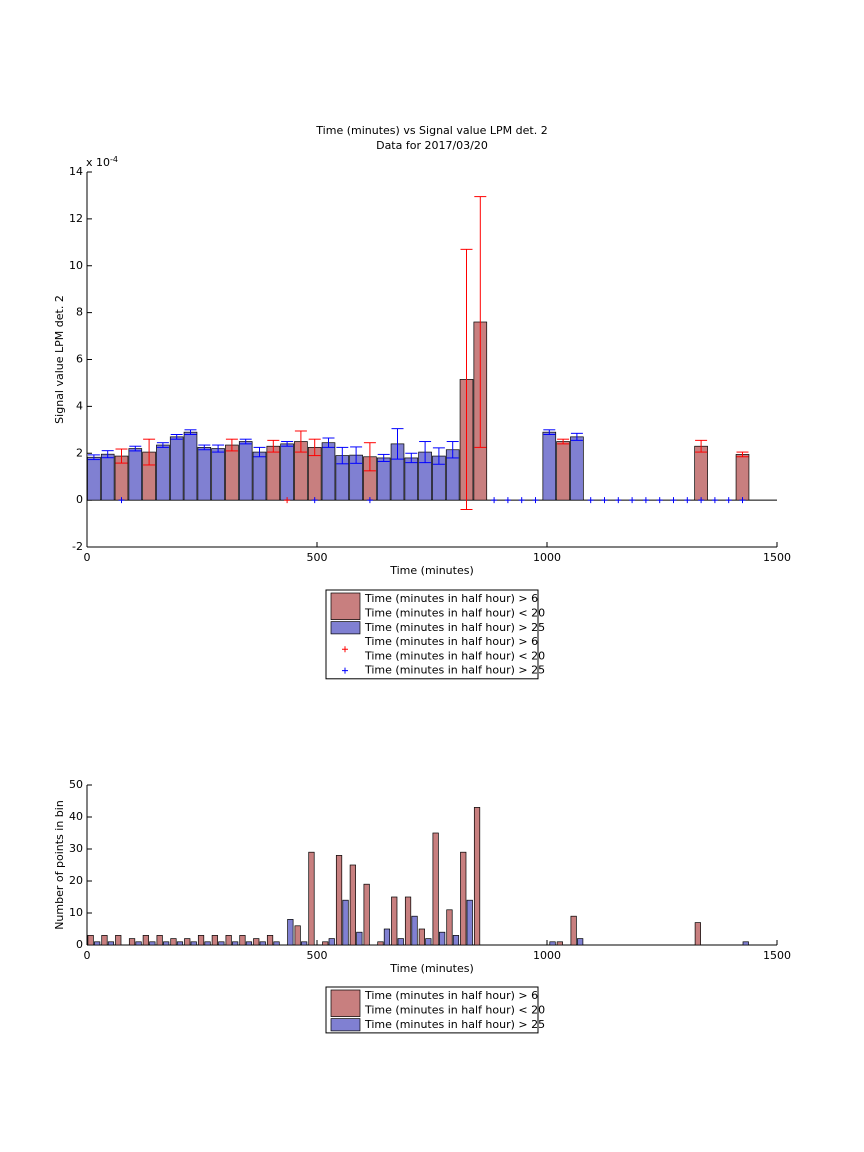 Image resolution: width=864 pixels, height=1152 pixels. Describe the element at coordinates (451, 995) in the screenshot. I see `legend-label: Time (minutes in half hour) > 6` at that location.